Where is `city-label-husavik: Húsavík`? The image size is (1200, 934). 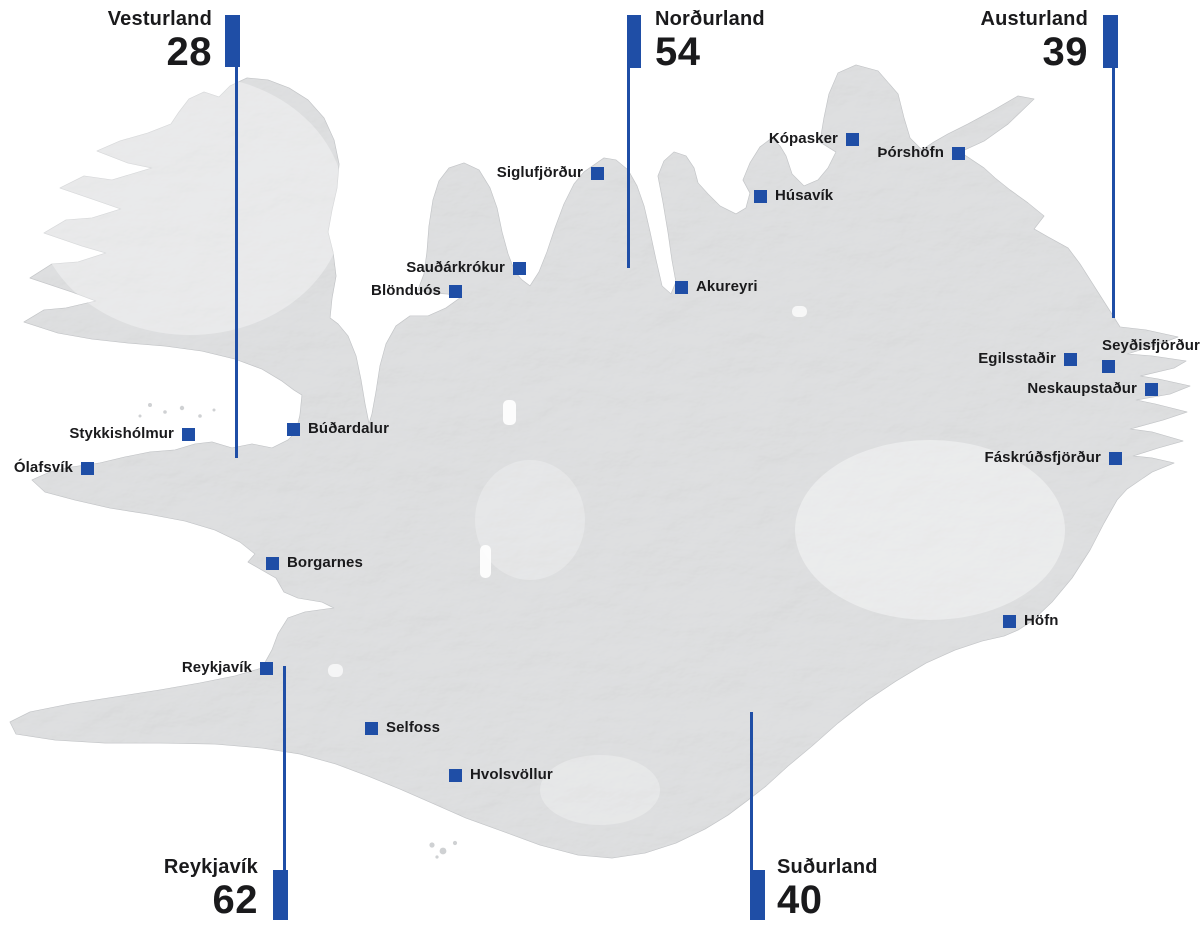 city-label-husavik: Húsavík is located at coordinates (804, 196).